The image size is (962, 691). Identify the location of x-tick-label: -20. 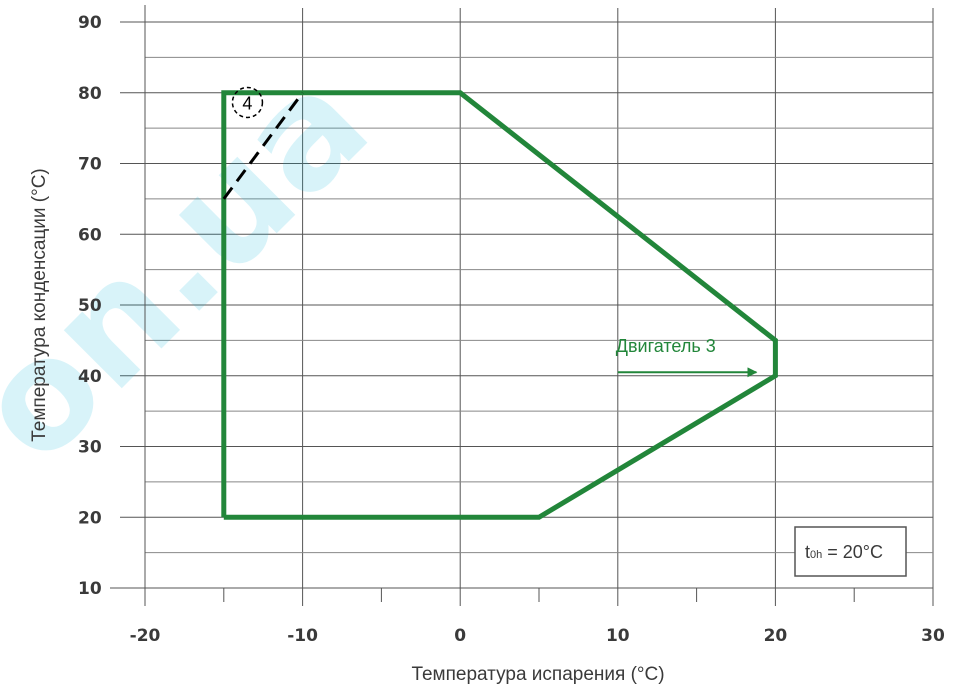
(145, 636).